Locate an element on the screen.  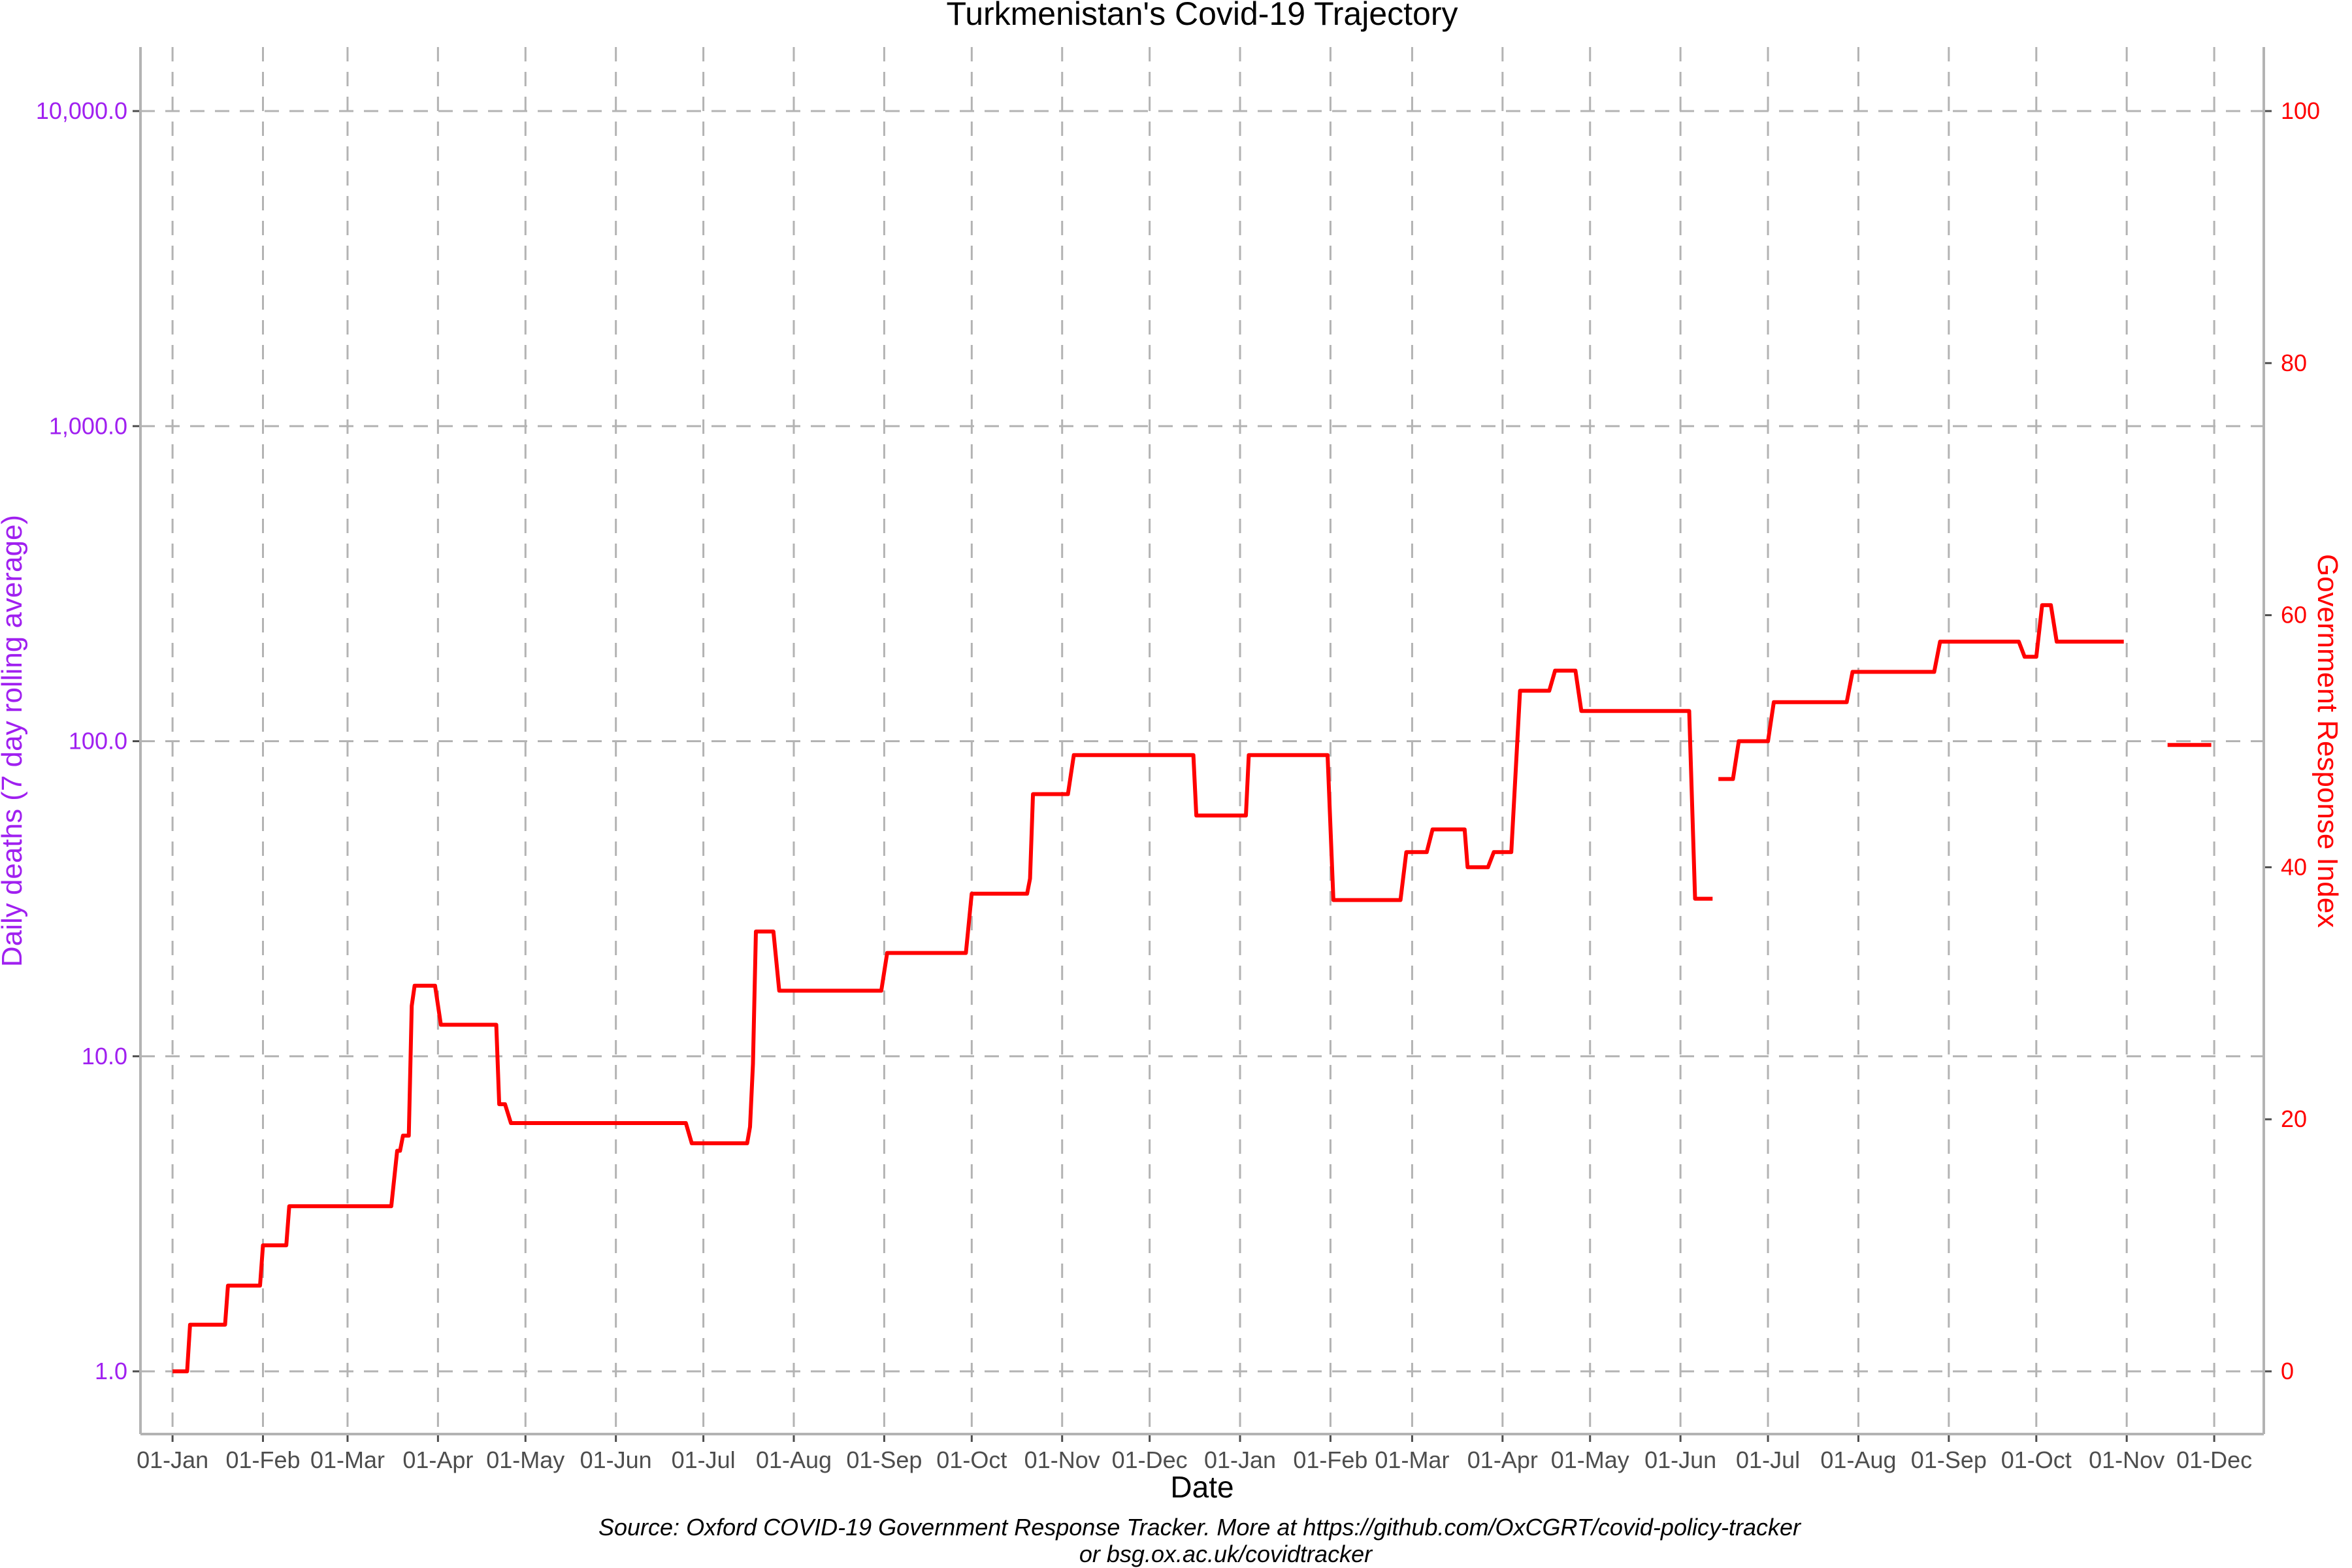
y-left-tick-label: 10,000.0 is located at coordinates (81, 110).